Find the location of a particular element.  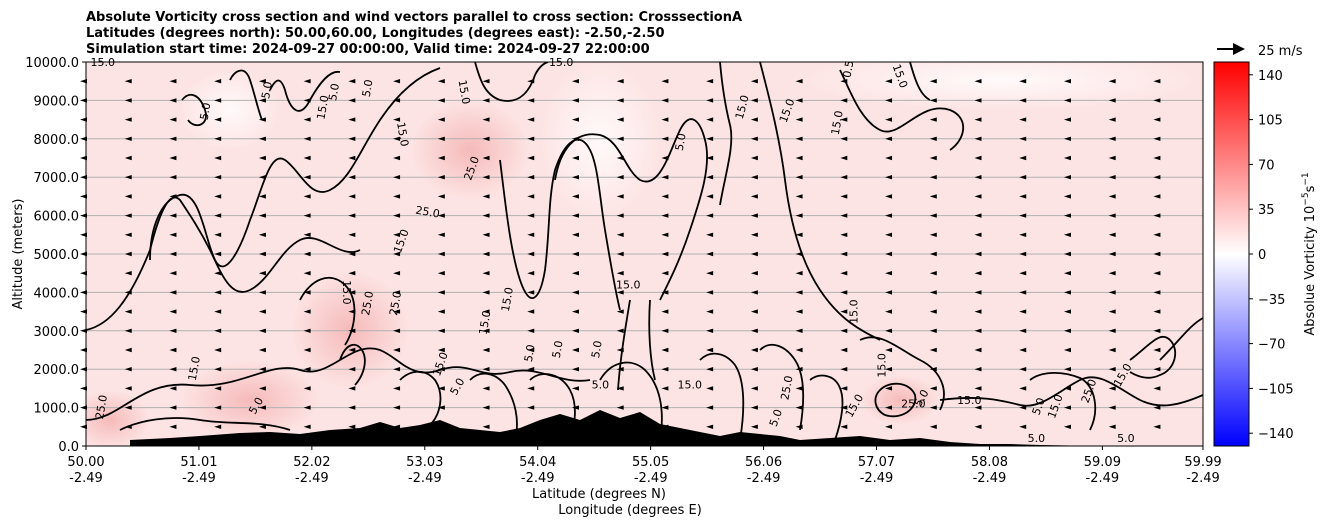

y-tick-label: 4000.0 is located at coordinates (57, 293).